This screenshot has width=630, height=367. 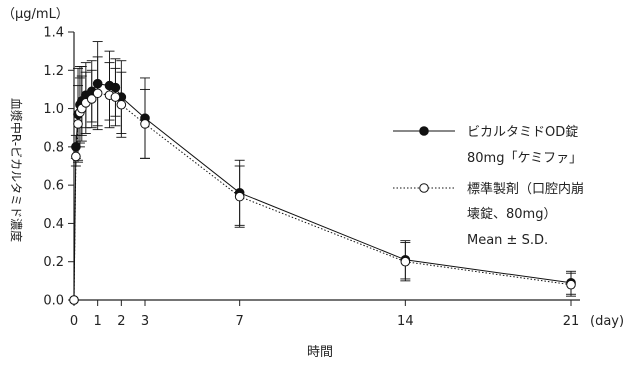 I want to click on x-axis-title: 時間, so click(x=320, y=352).